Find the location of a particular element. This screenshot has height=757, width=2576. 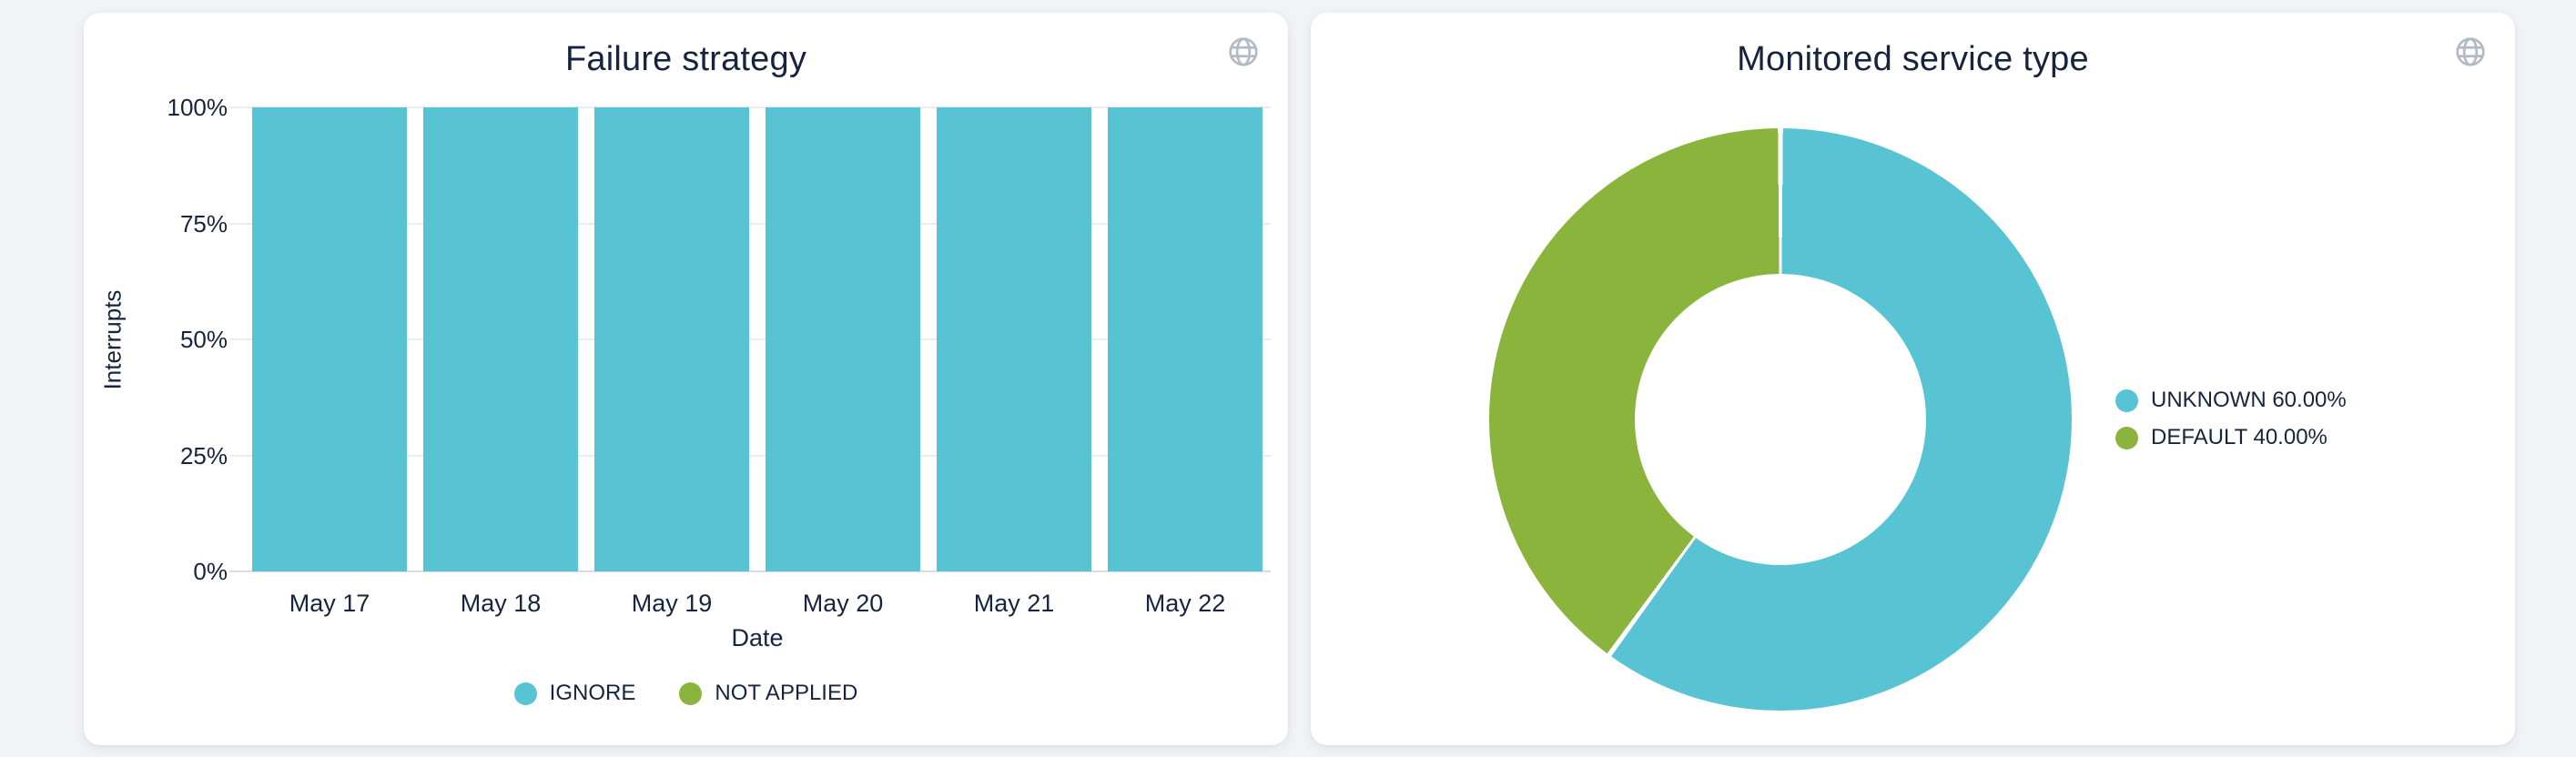

x-tick-label: May 17 is located at coordinates (329, 603).